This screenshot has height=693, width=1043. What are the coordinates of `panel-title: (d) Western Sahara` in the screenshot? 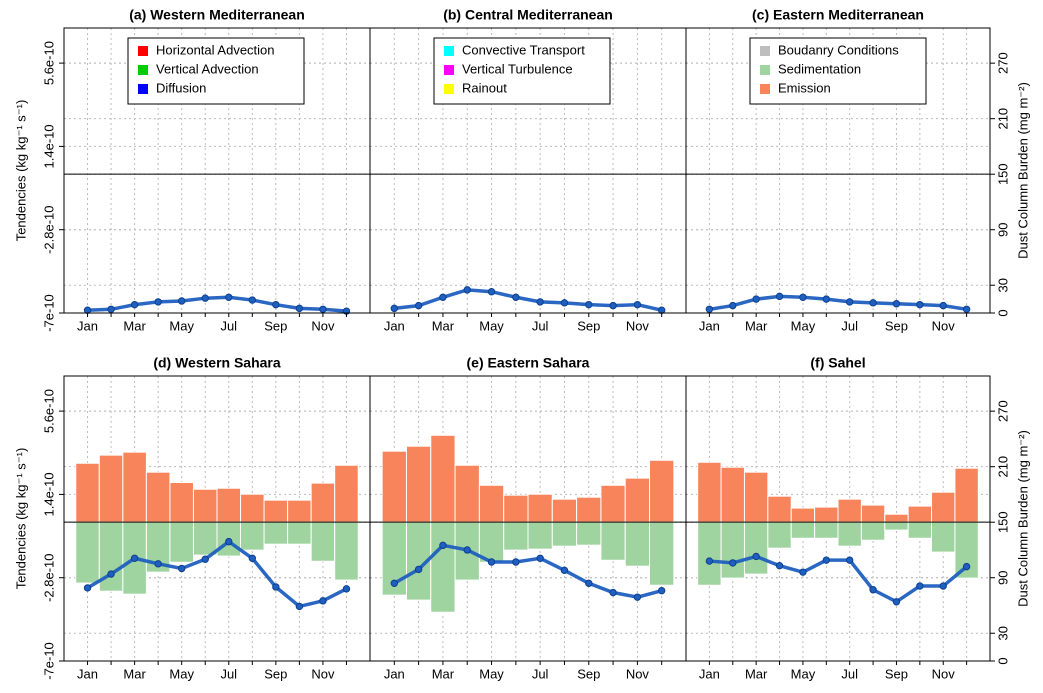 It's located at (217, 363).